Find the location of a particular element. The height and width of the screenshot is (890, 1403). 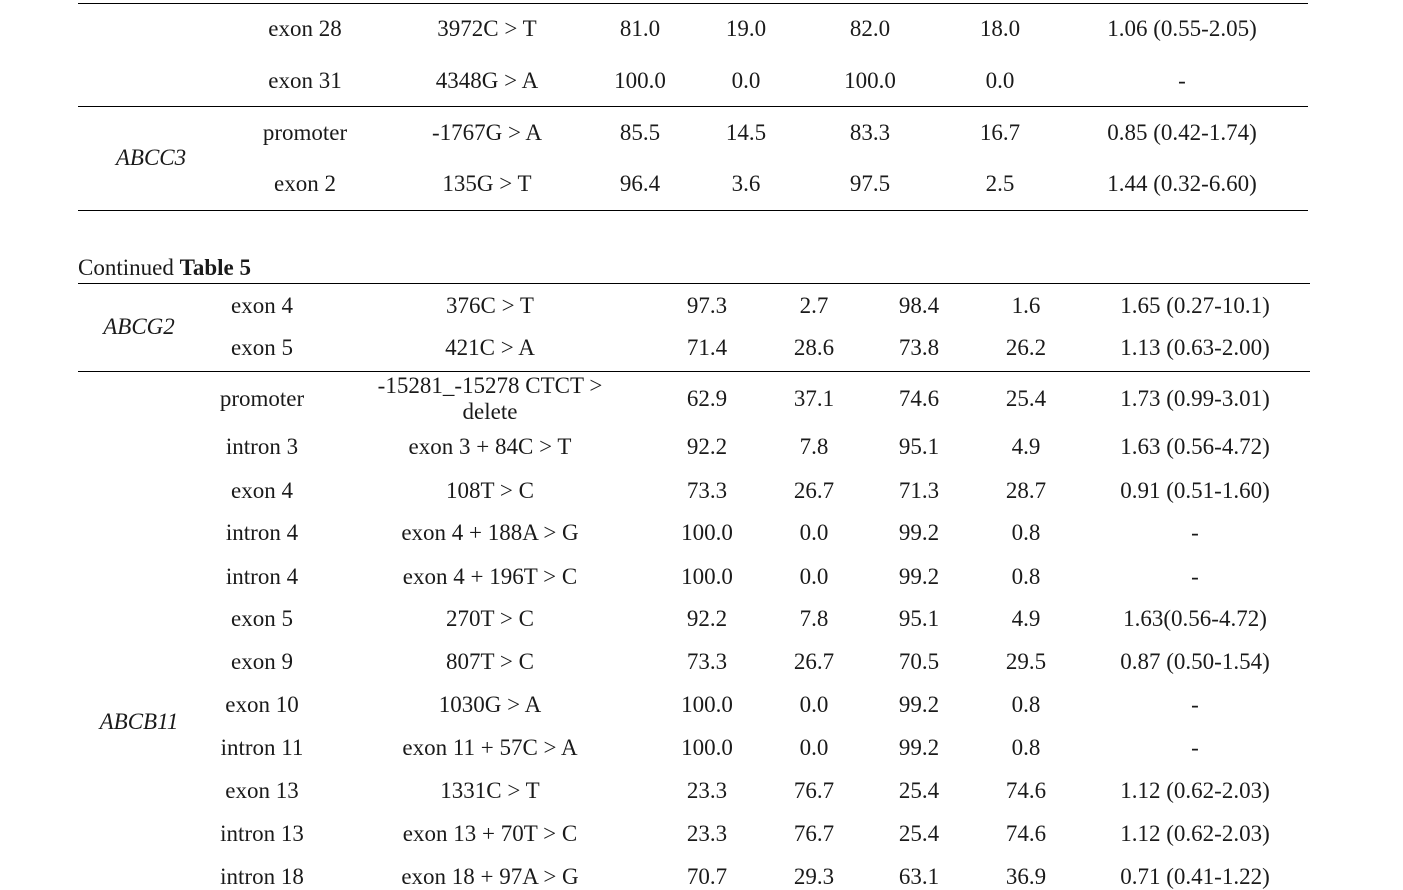

cell-variant: 108T > C is located at coordinates (490, 490).